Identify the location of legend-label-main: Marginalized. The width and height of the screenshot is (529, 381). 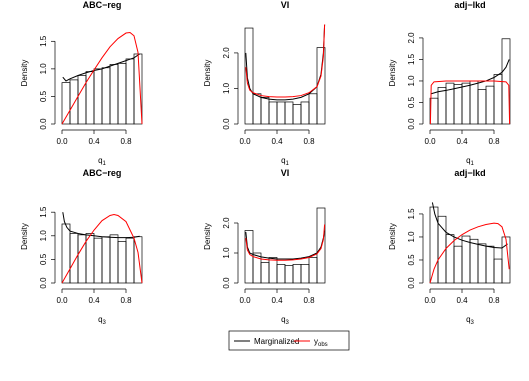
(276, 341).